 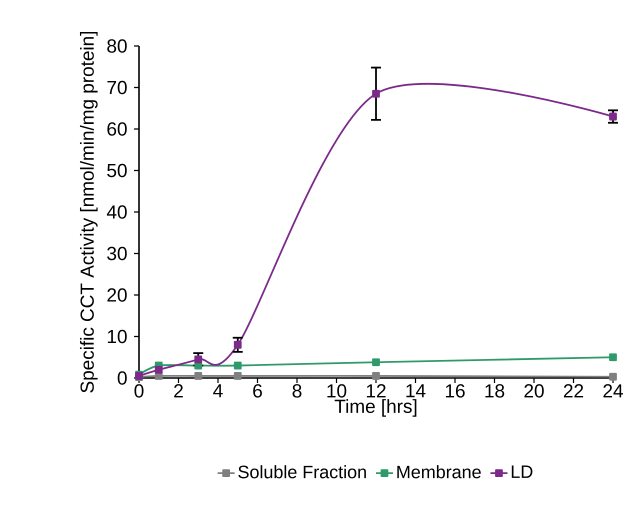 What do you see at coordinates (297, 391) in the screenshot?
I see `x-tick-label: 8` at bounding box center [297, 391].